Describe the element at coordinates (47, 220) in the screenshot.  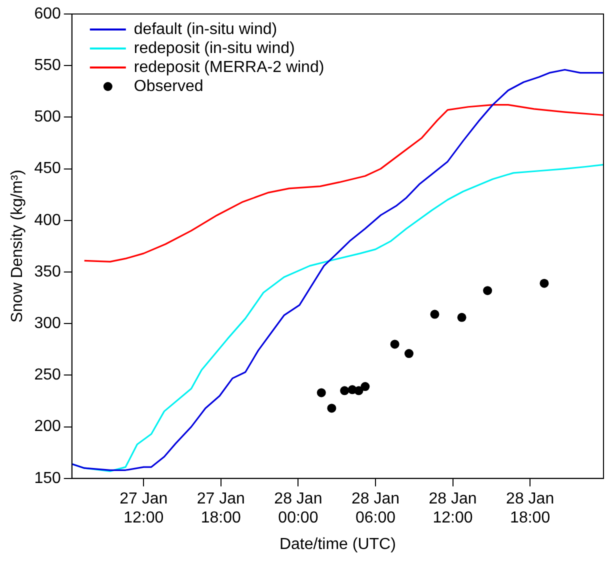
I see `y-tick-label: 400` at that location.